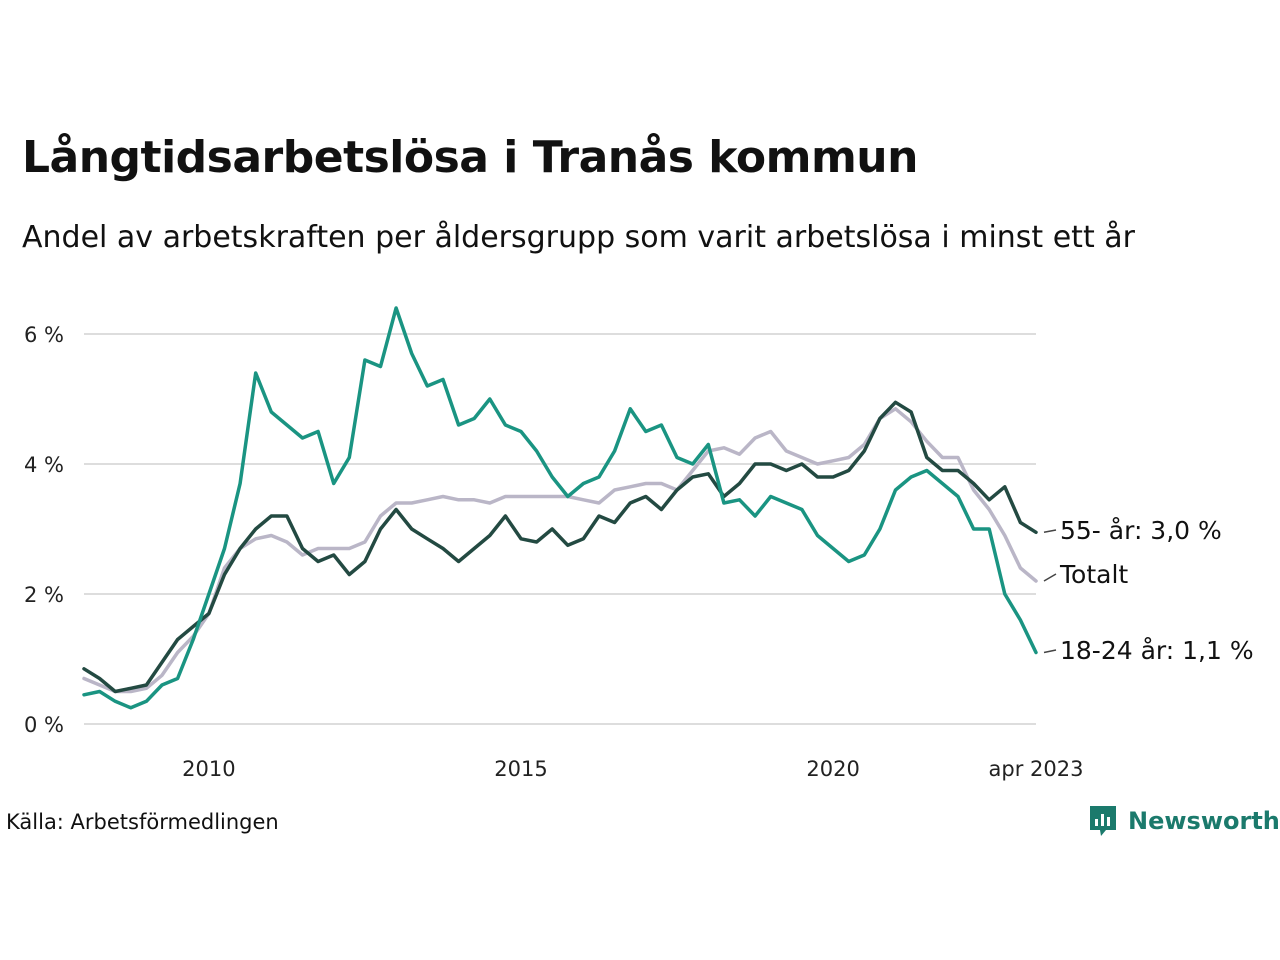  I want to click on x-tick-label: 2010, so click(208, 769).